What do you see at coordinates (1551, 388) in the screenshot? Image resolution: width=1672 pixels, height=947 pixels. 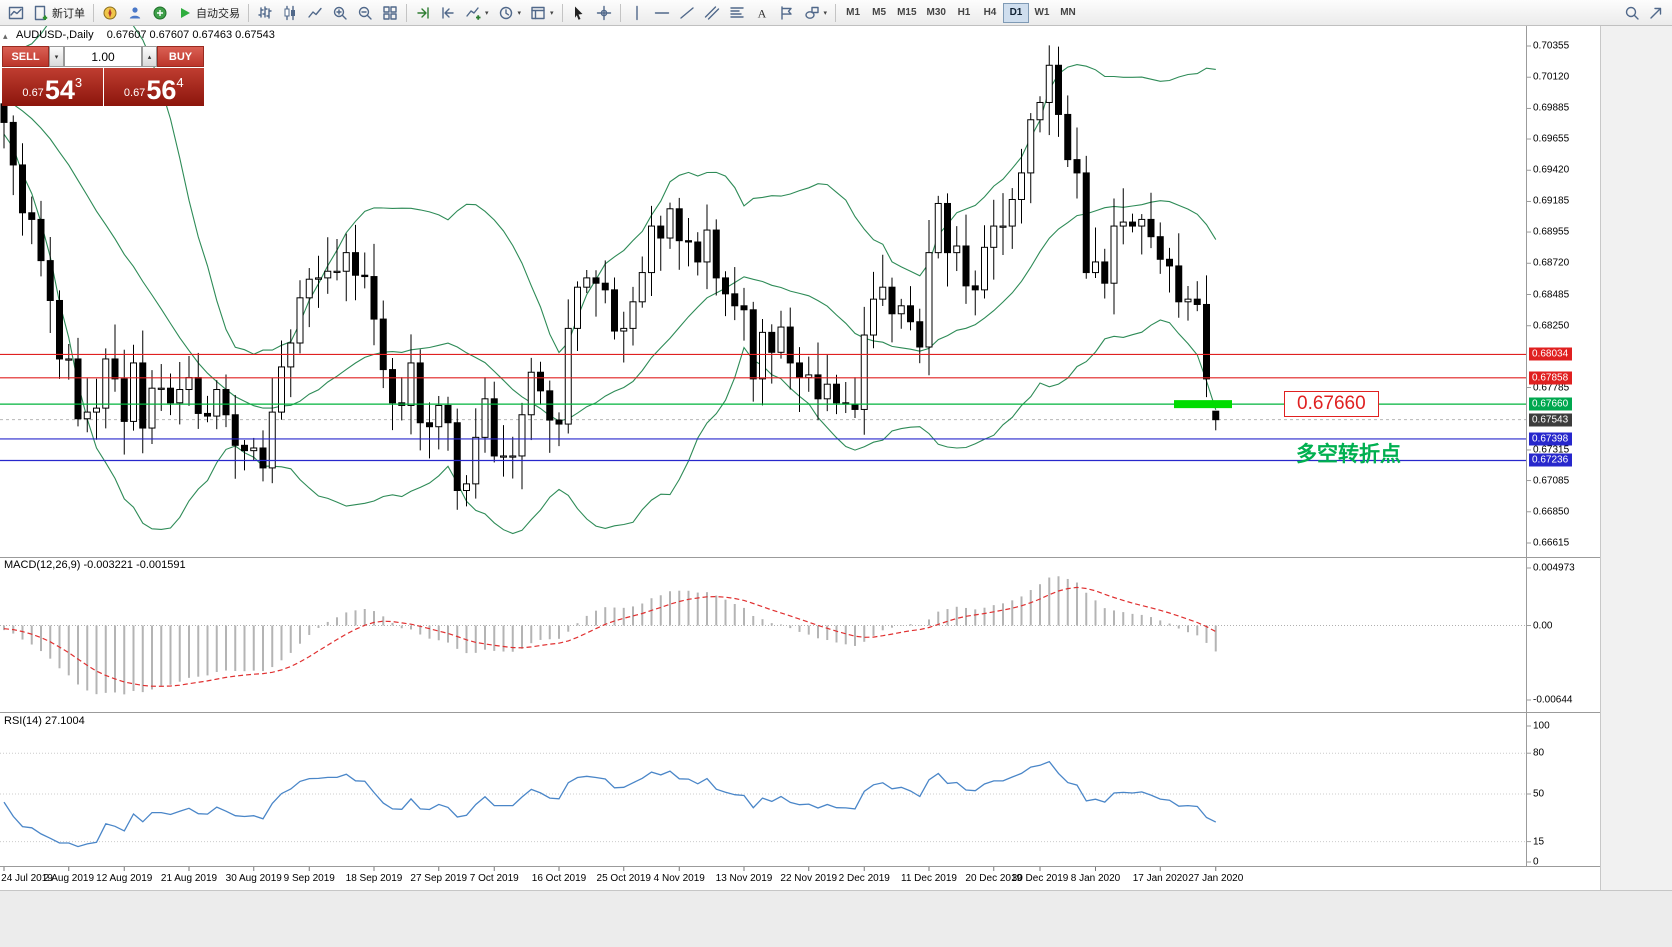 I see `price-axis-label: 0.67785` at bounding box center [1551, 388].